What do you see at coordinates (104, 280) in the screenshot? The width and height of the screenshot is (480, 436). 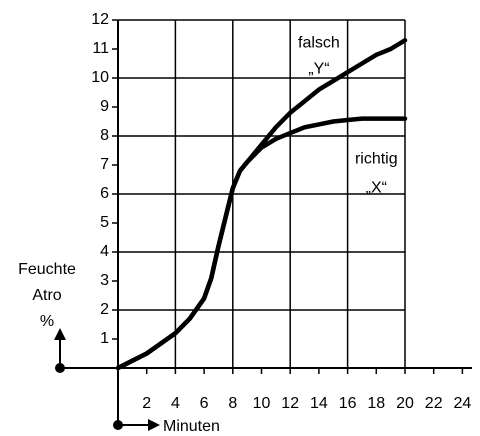 I see `y-tick-label: 3` at bounding box center [104, 280].